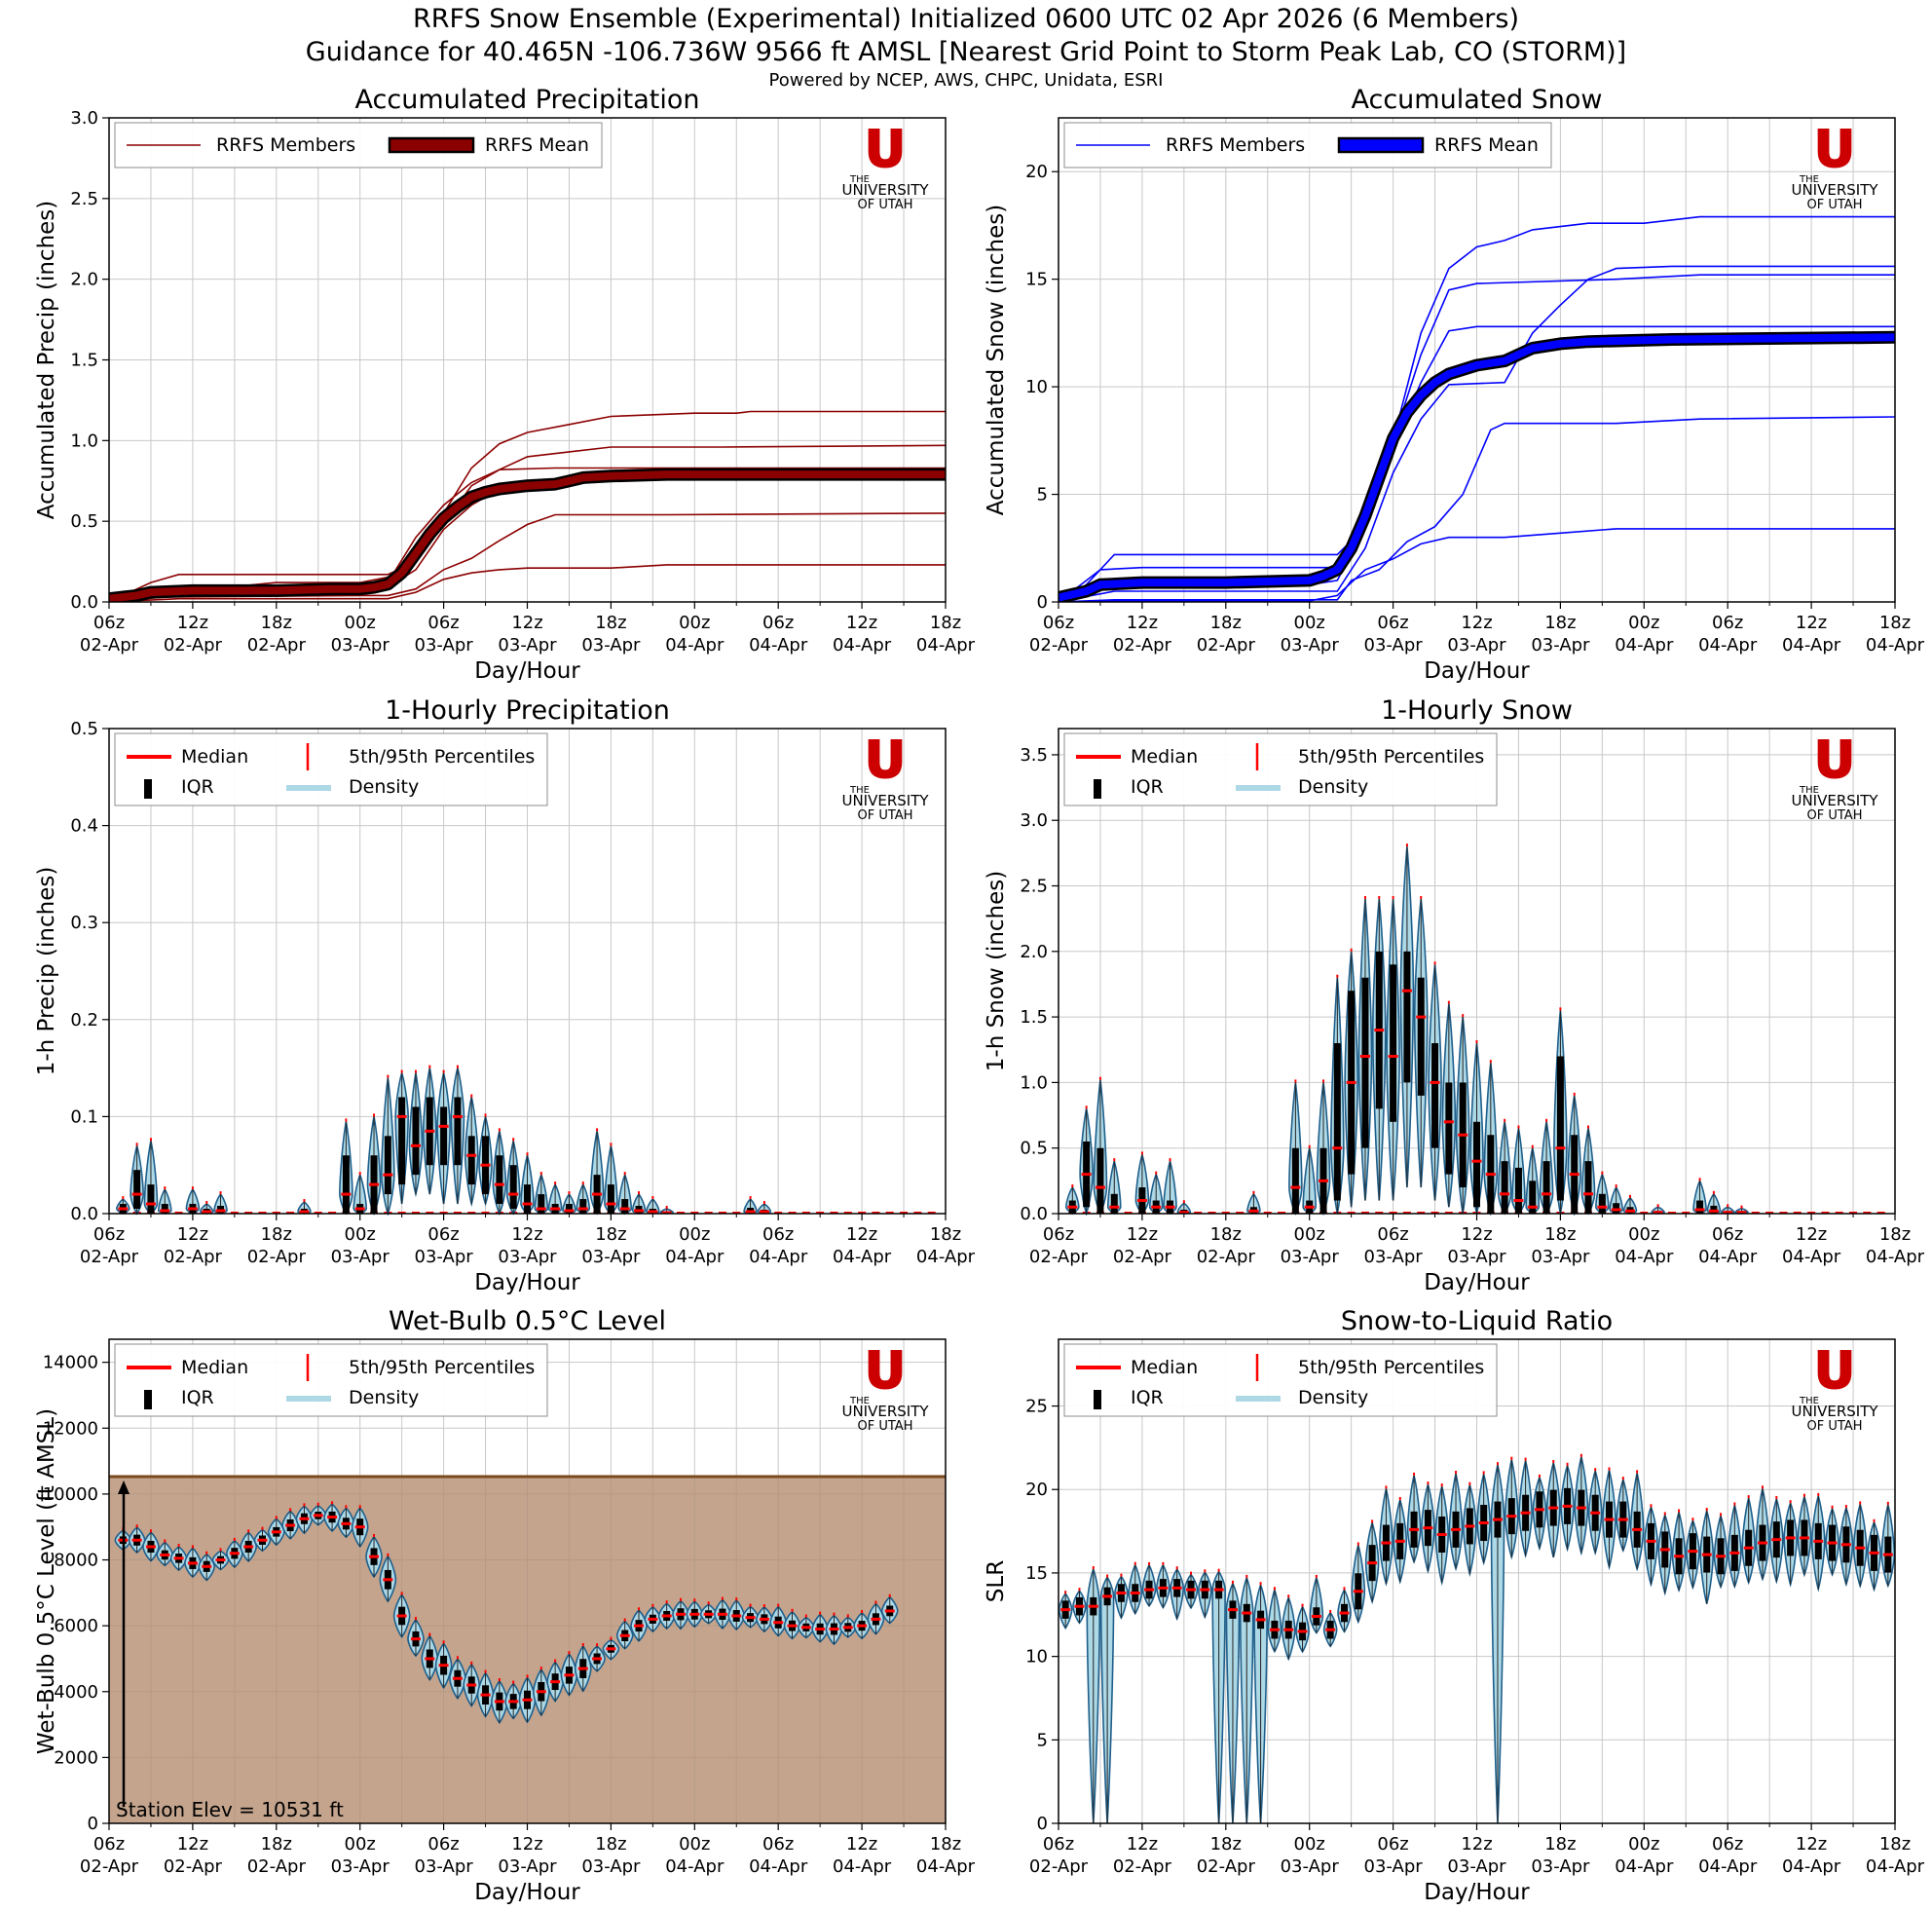  I want to click on legend-box, so click(1280, 769).